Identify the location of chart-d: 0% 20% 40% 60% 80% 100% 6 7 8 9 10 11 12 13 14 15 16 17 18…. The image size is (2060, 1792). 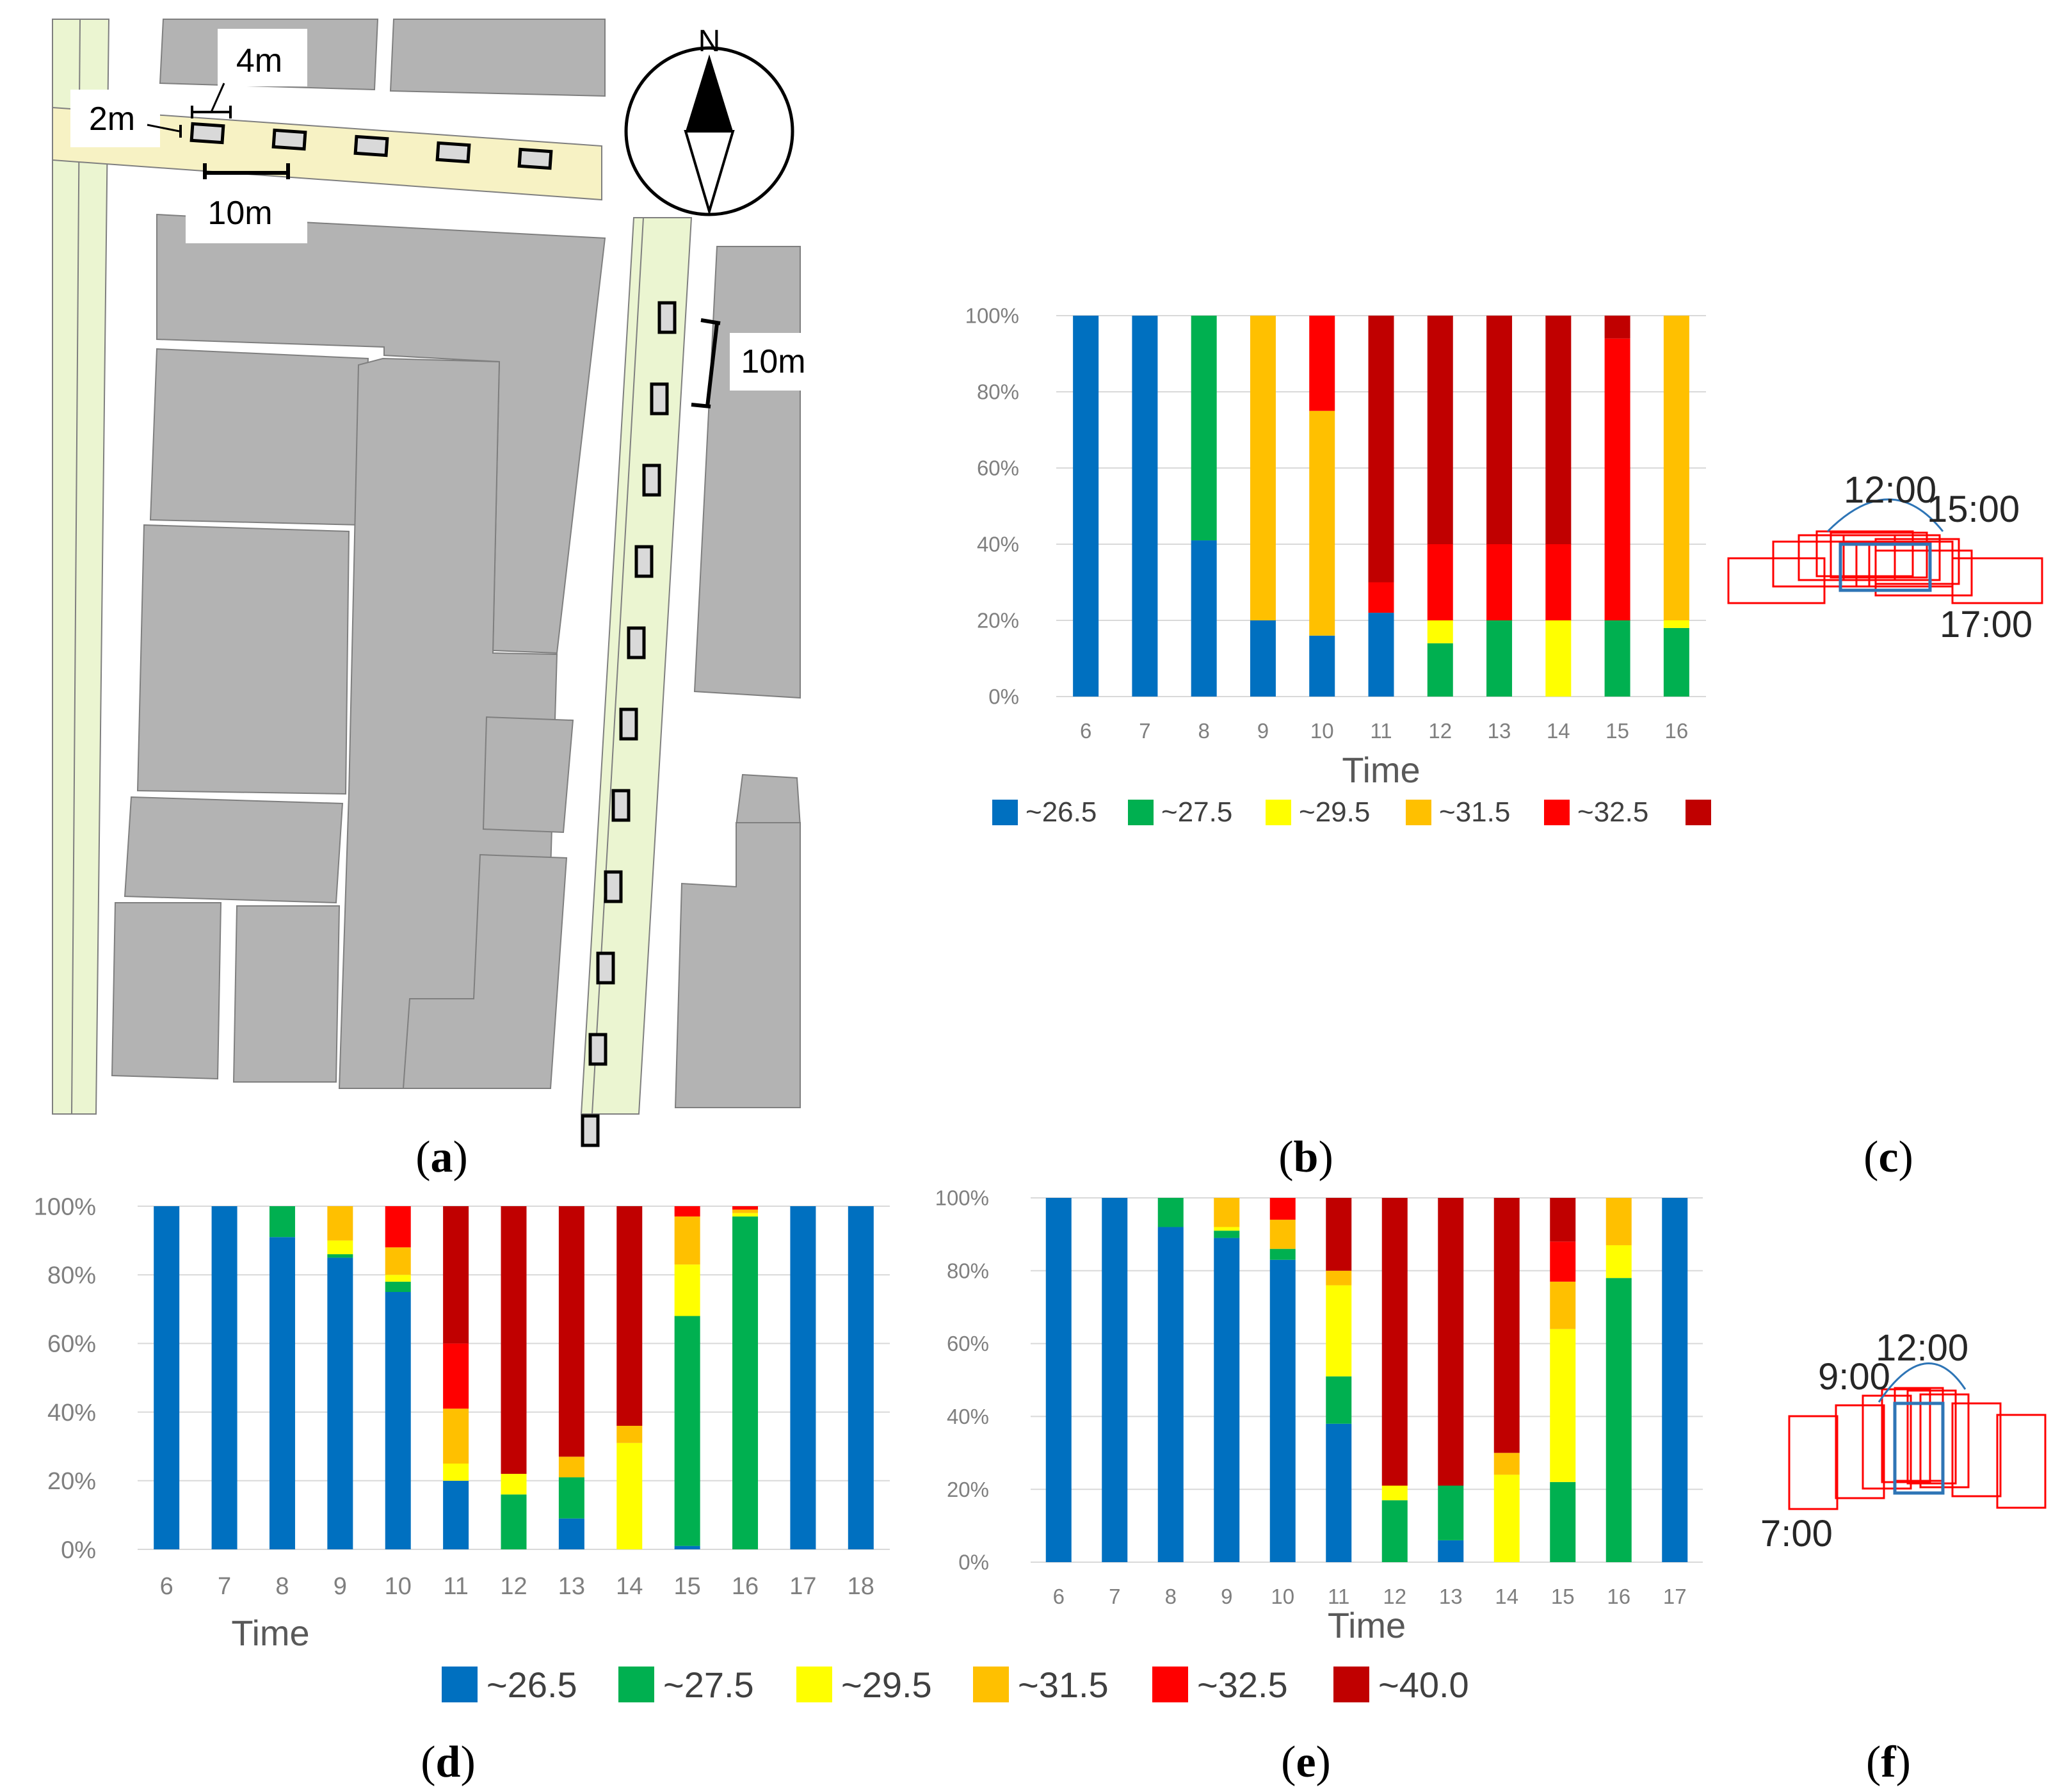
(462, 1423).